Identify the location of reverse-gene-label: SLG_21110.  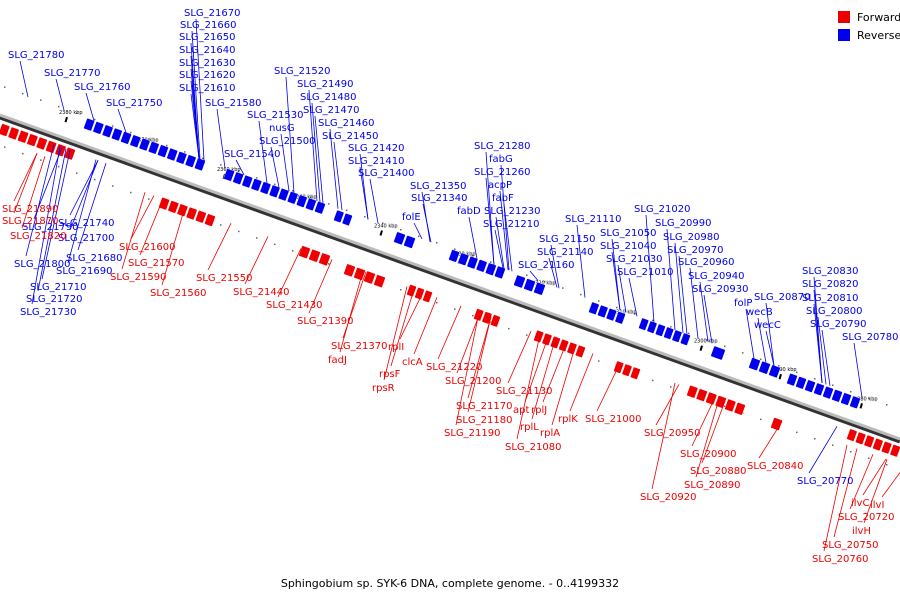
(593, 219).